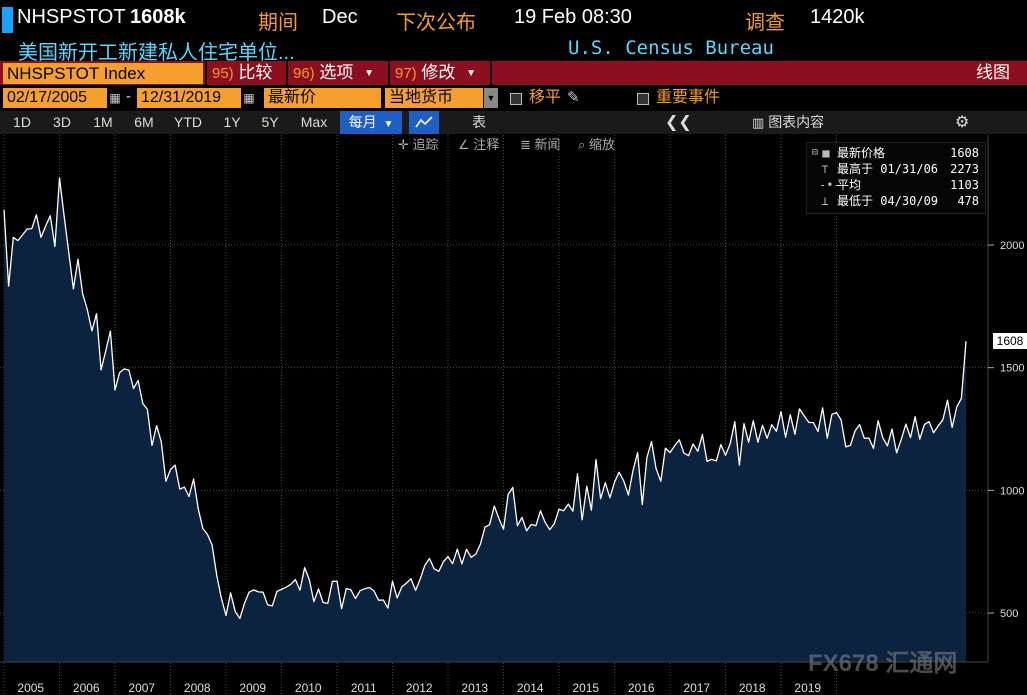 Image resolution: width=1027 pixels, height=695 pixels. Describe the element at coordinates (362, 122) in the screenshot. I see `frequency-label: 每月` at that location.